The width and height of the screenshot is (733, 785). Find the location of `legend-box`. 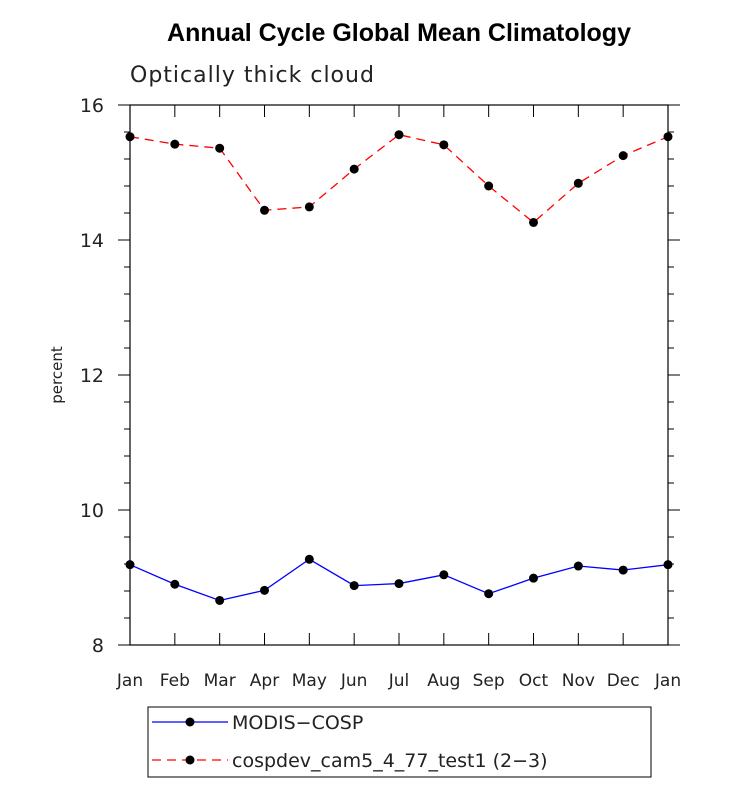

legend-box is located at coordinates (399, 742).